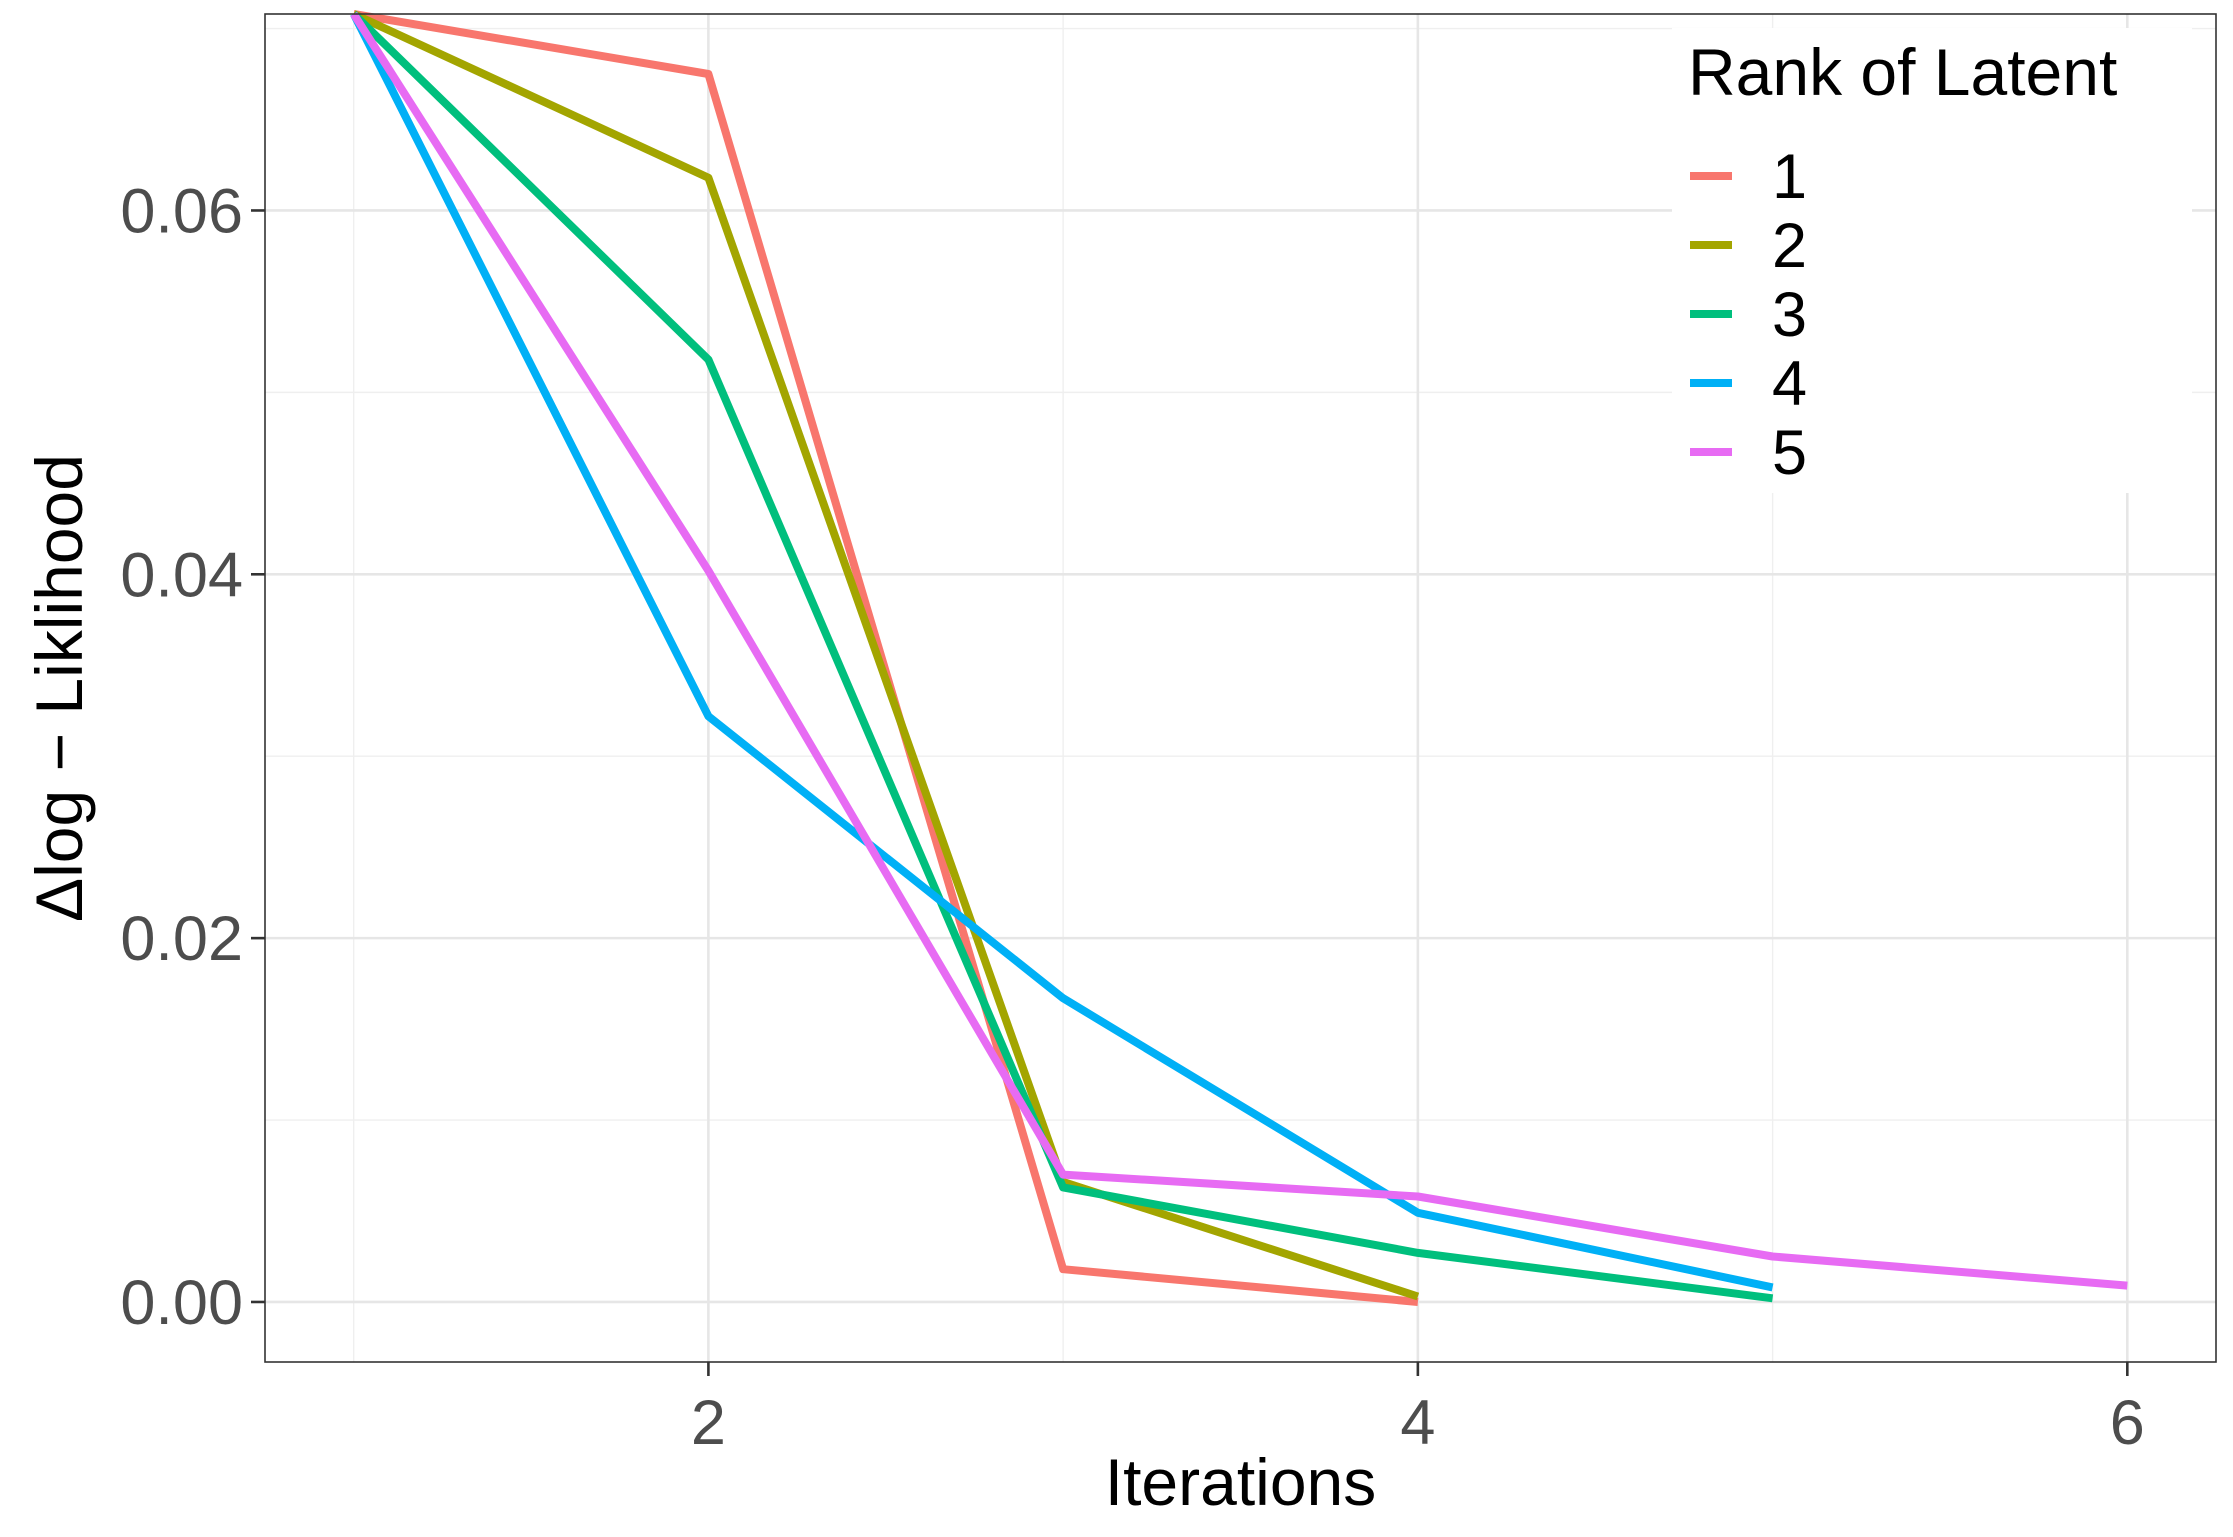 The image size is (2233, 1537). I want to click on x-tick-label: 6, so click(2127, 1423).